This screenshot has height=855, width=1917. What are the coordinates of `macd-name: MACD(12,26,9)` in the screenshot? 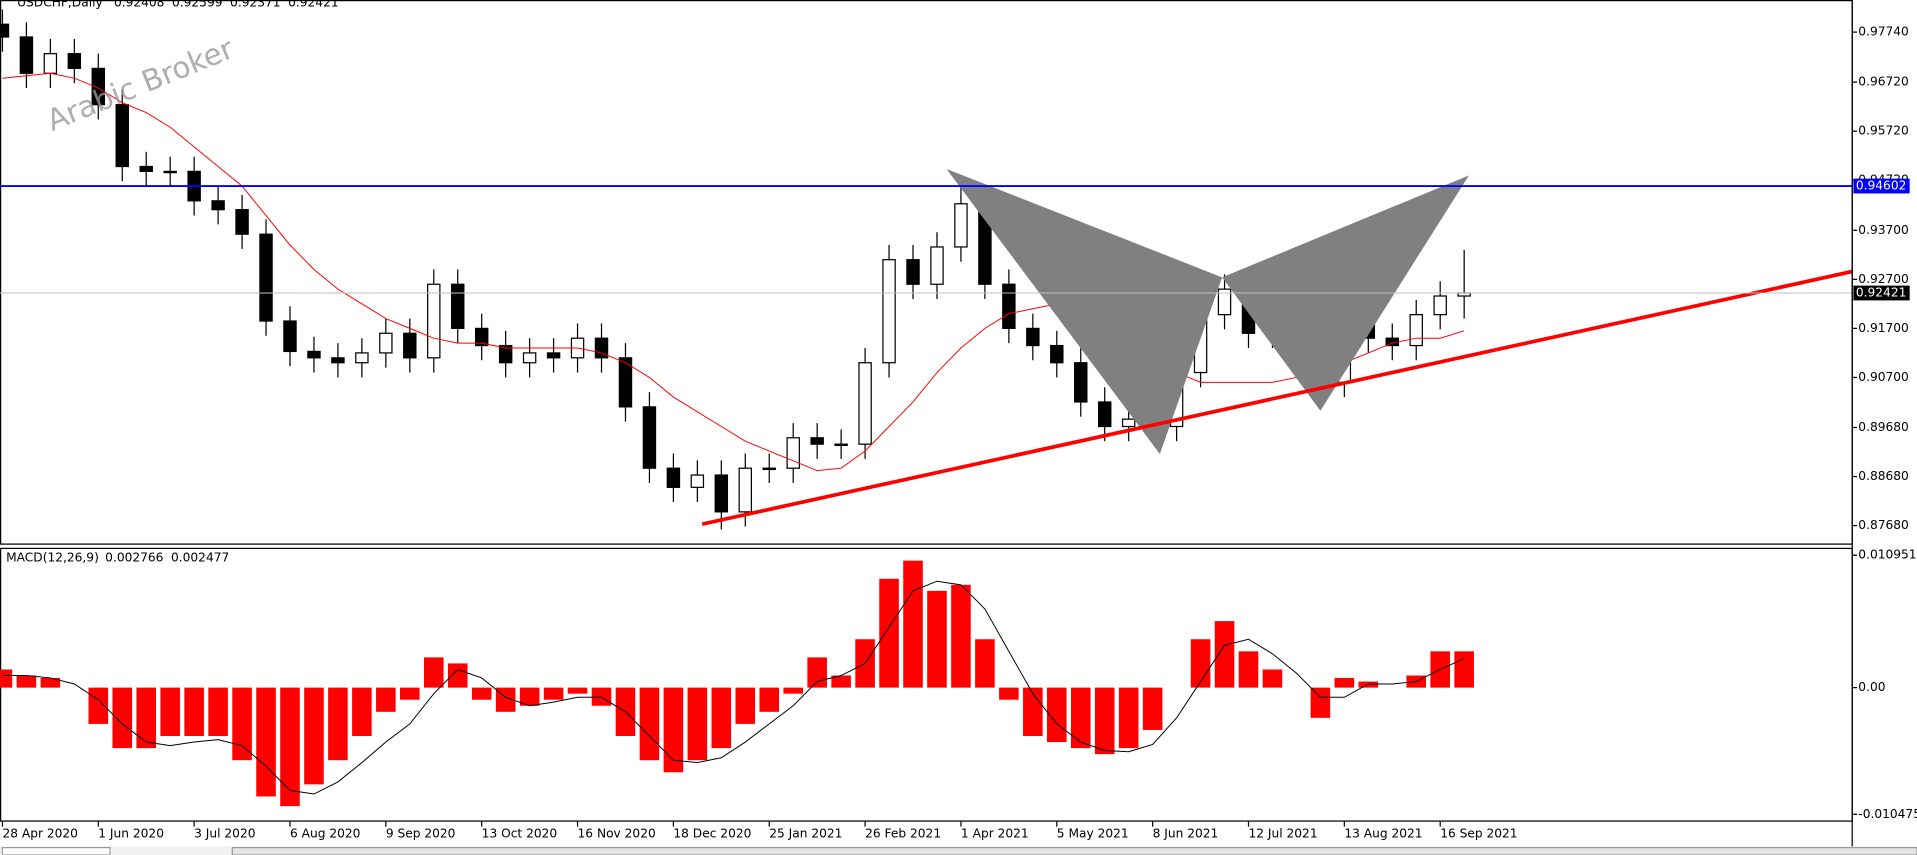 It's located at (52, 557).